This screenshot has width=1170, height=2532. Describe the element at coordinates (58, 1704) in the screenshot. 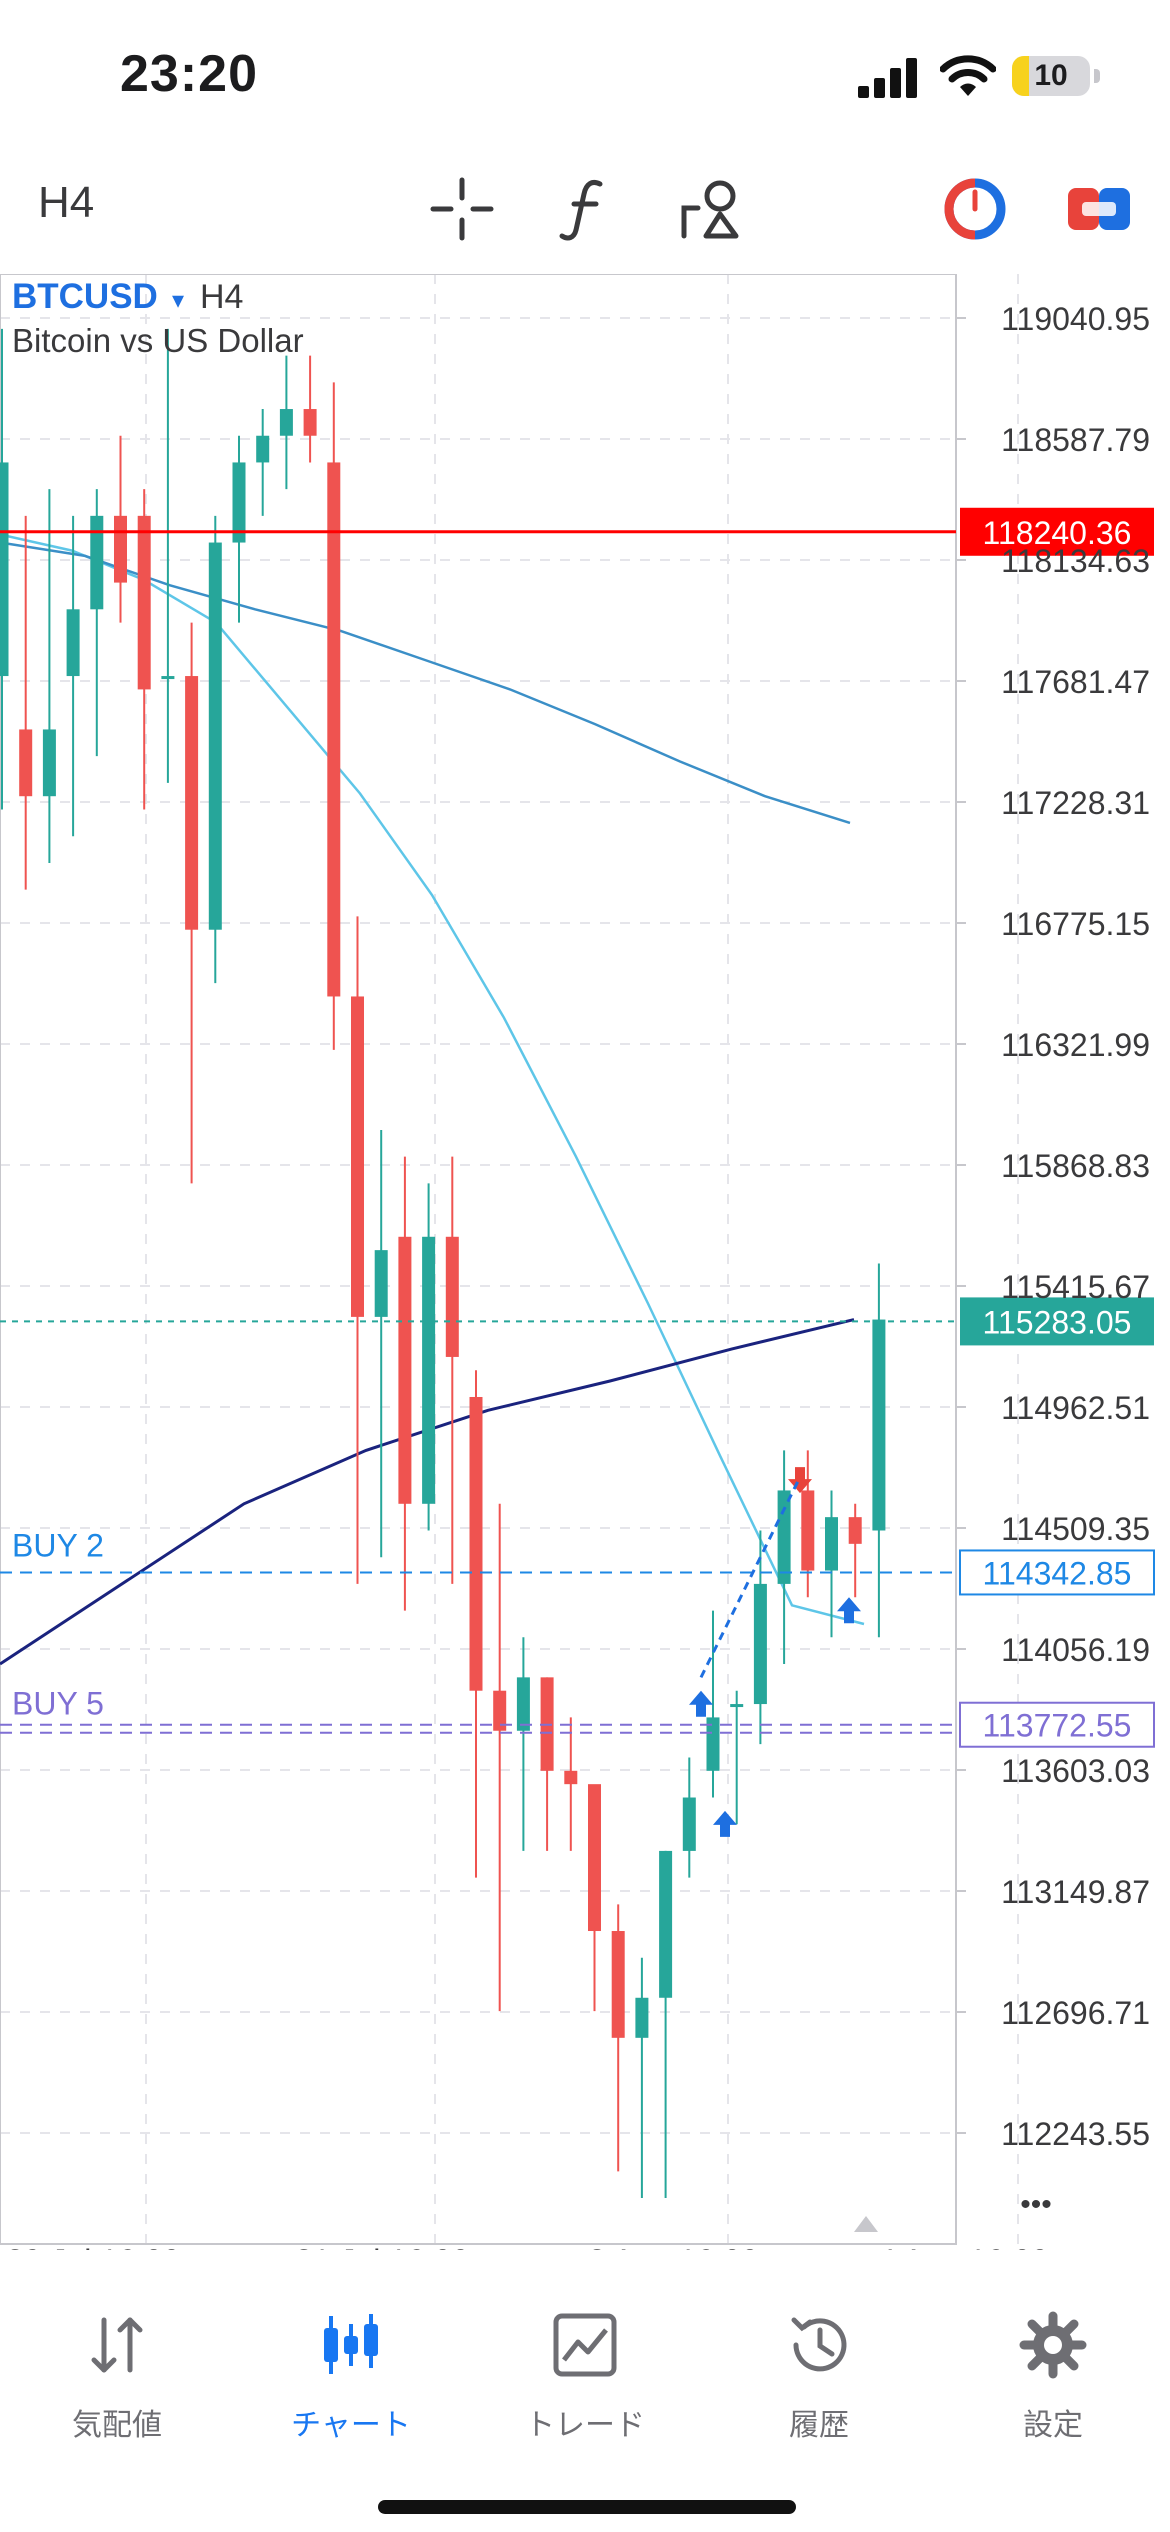

I see `buy5-label: BUY 5` at that location.